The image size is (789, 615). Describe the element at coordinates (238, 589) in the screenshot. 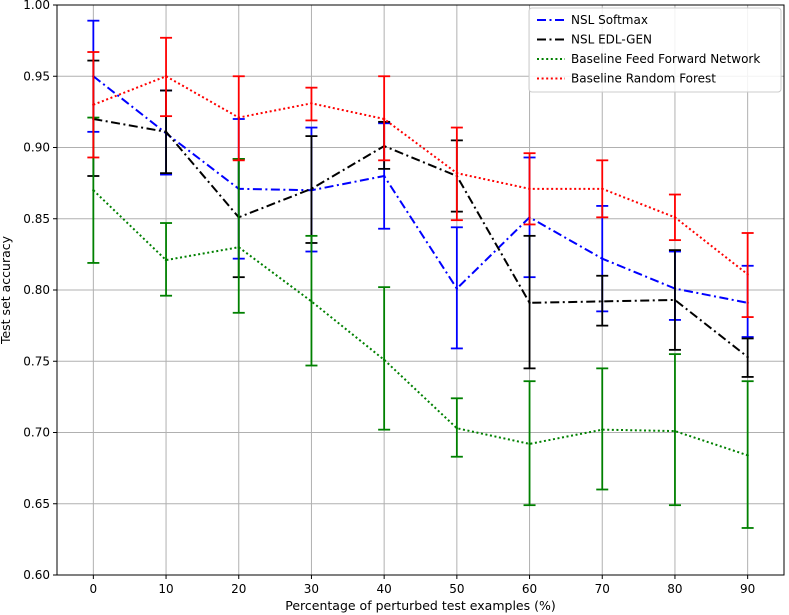

I see `x-tick-label: 20` at that location.